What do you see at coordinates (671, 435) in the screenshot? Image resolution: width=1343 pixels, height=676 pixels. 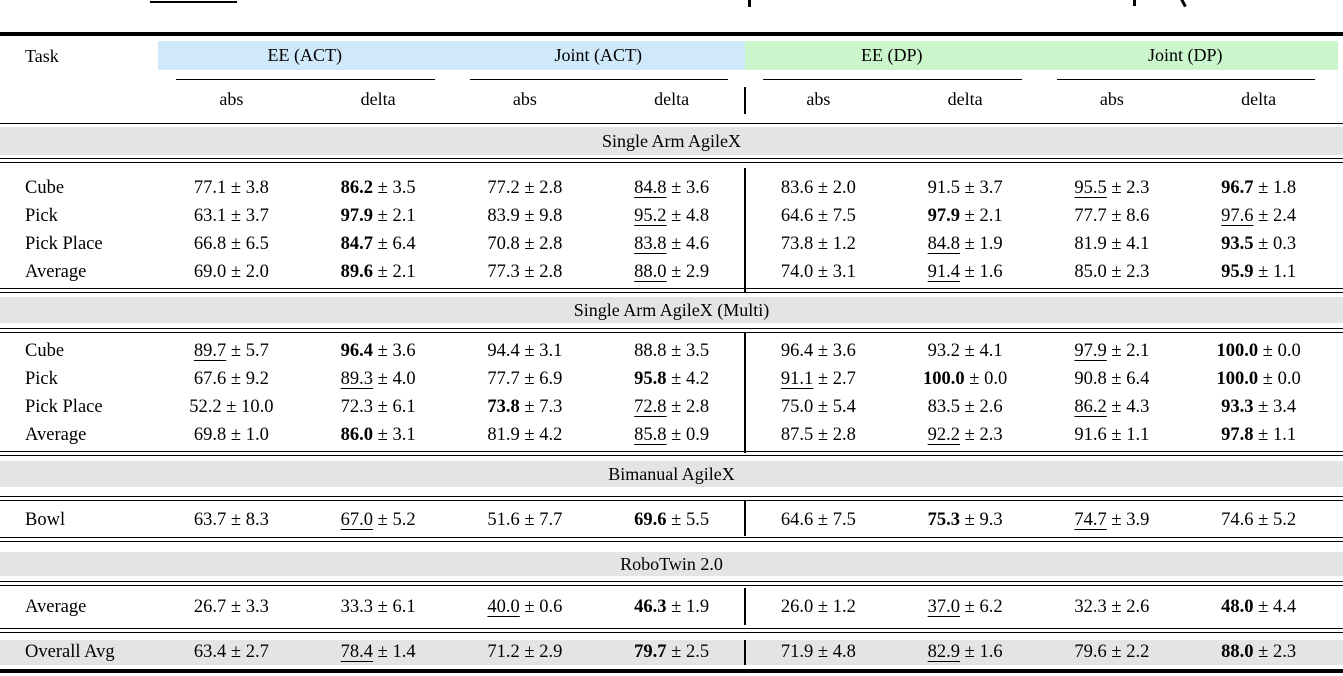 I see `value-cell: 85.8 ± 0.9` at bounding box center [671, 435].